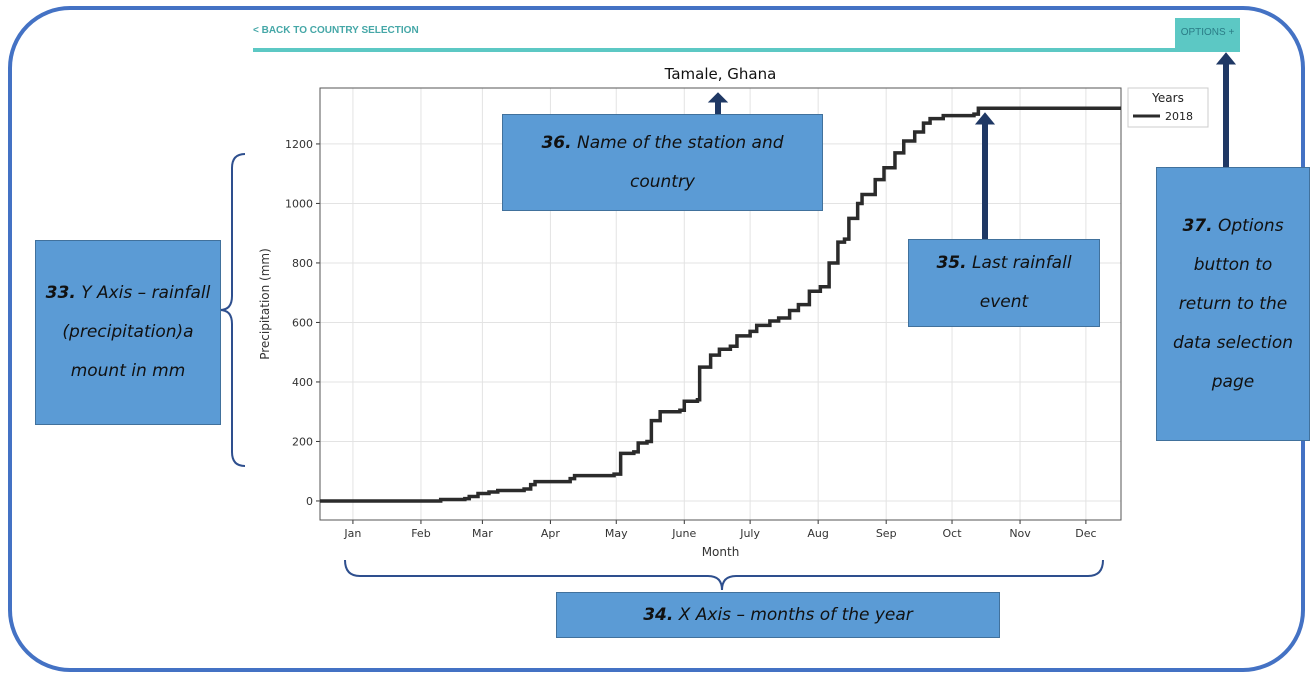  I want to click on callout-number: 34., so click(658, 614).